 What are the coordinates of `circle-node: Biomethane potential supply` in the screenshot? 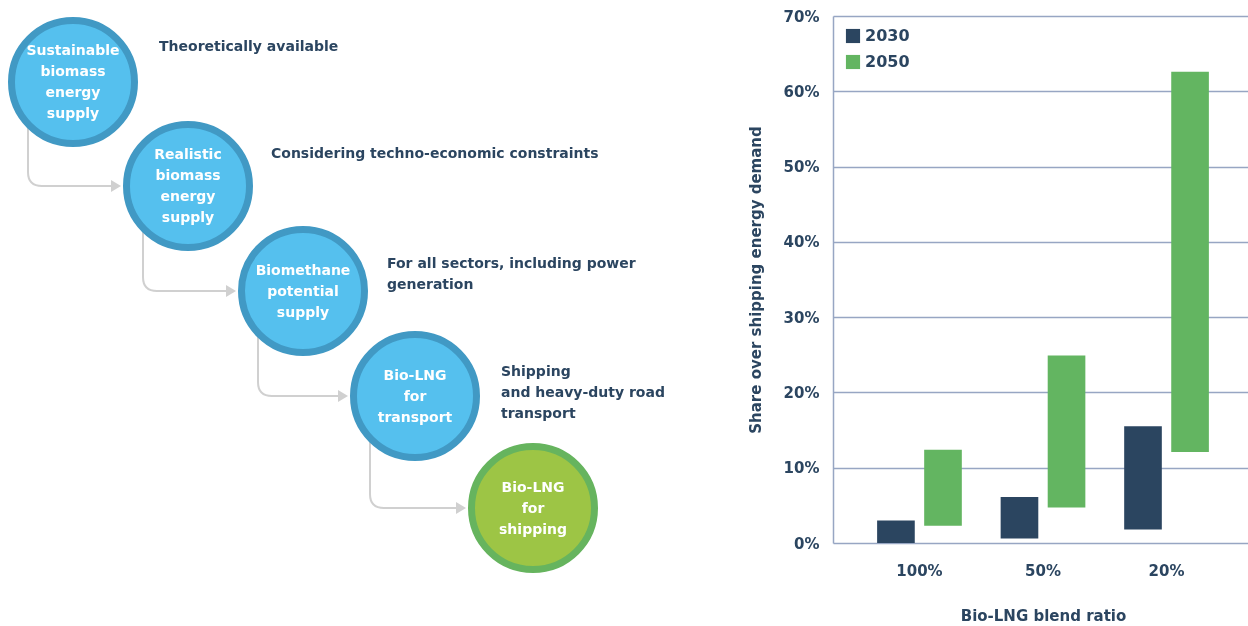 It's located at (303, 291).